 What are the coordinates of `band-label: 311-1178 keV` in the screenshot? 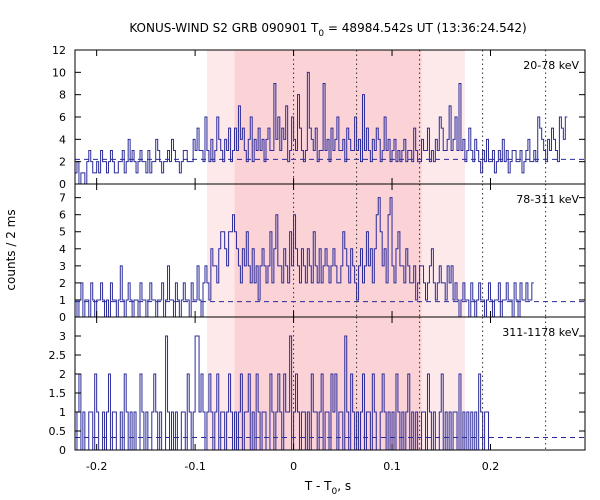 It's located at (540, 332).